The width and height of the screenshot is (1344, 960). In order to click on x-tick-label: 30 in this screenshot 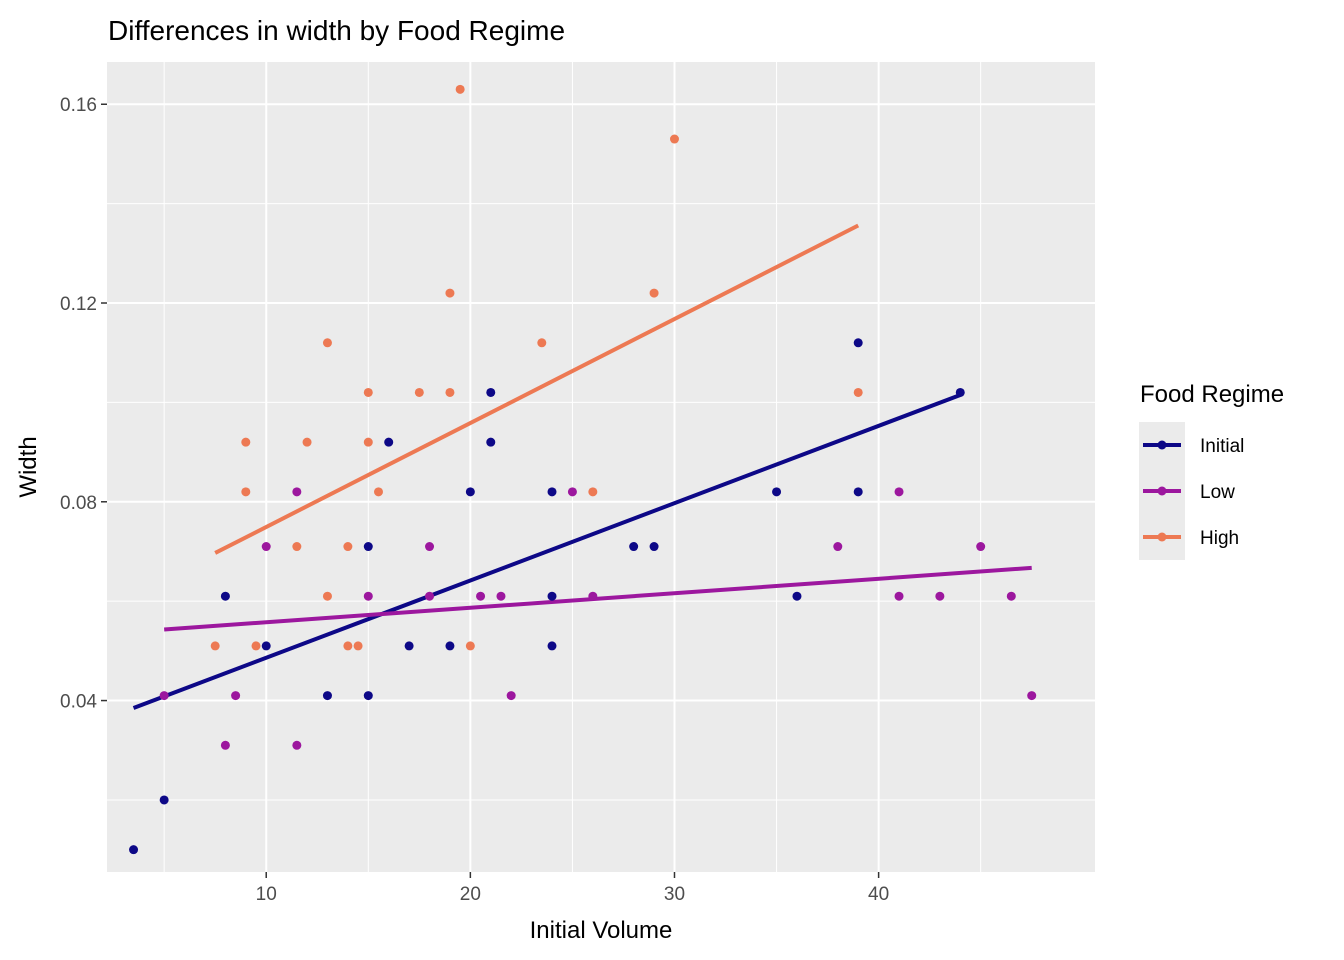, I will do `click(674, 894)`.